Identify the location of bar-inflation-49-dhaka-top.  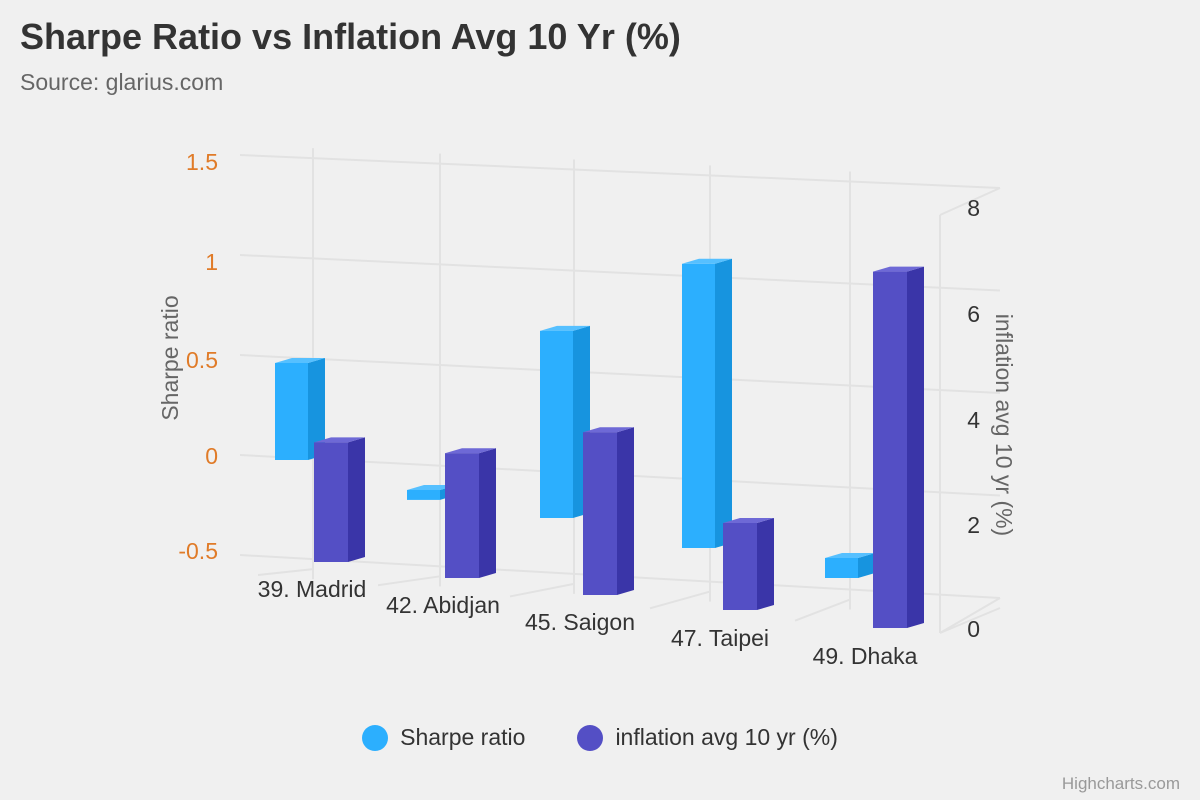
(898, 269).